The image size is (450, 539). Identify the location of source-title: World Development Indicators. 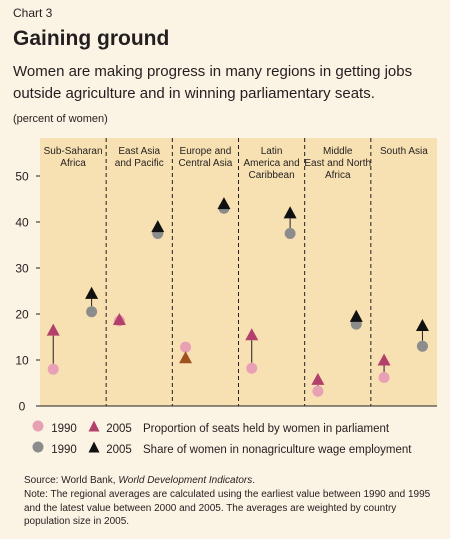
(185, 480).